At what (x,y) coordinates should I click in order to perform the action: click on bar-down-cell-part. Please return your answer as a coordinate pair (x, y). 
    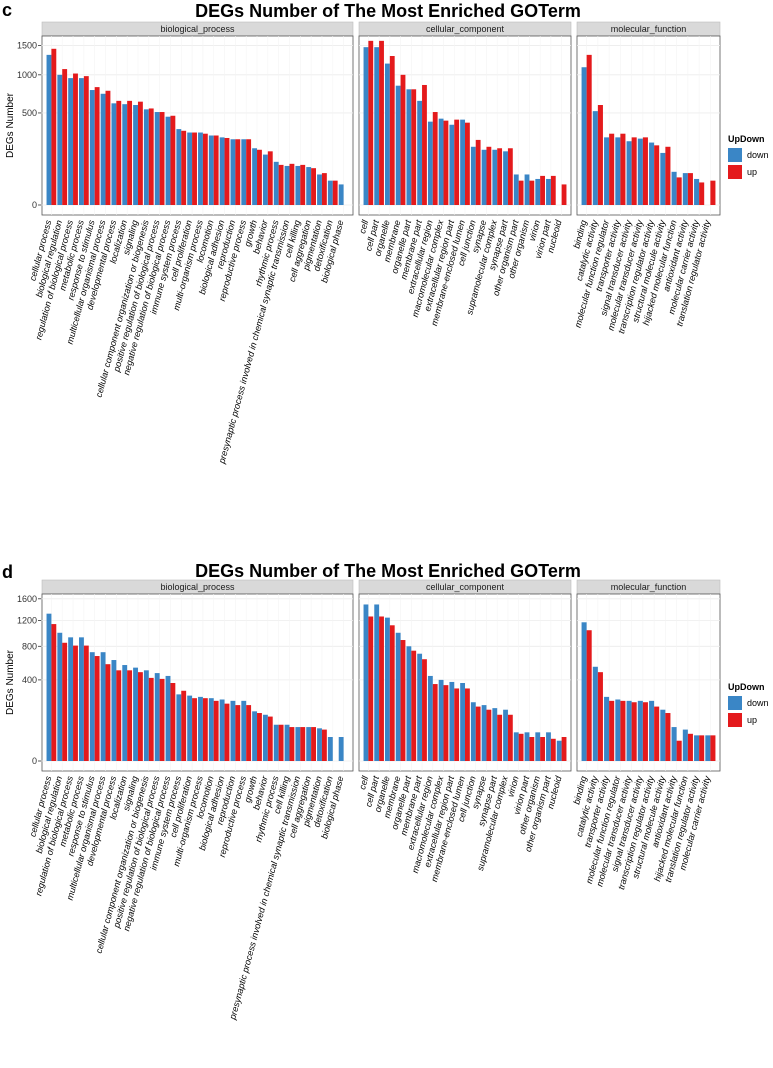
    Looking at the image, I should click on (377, 126).